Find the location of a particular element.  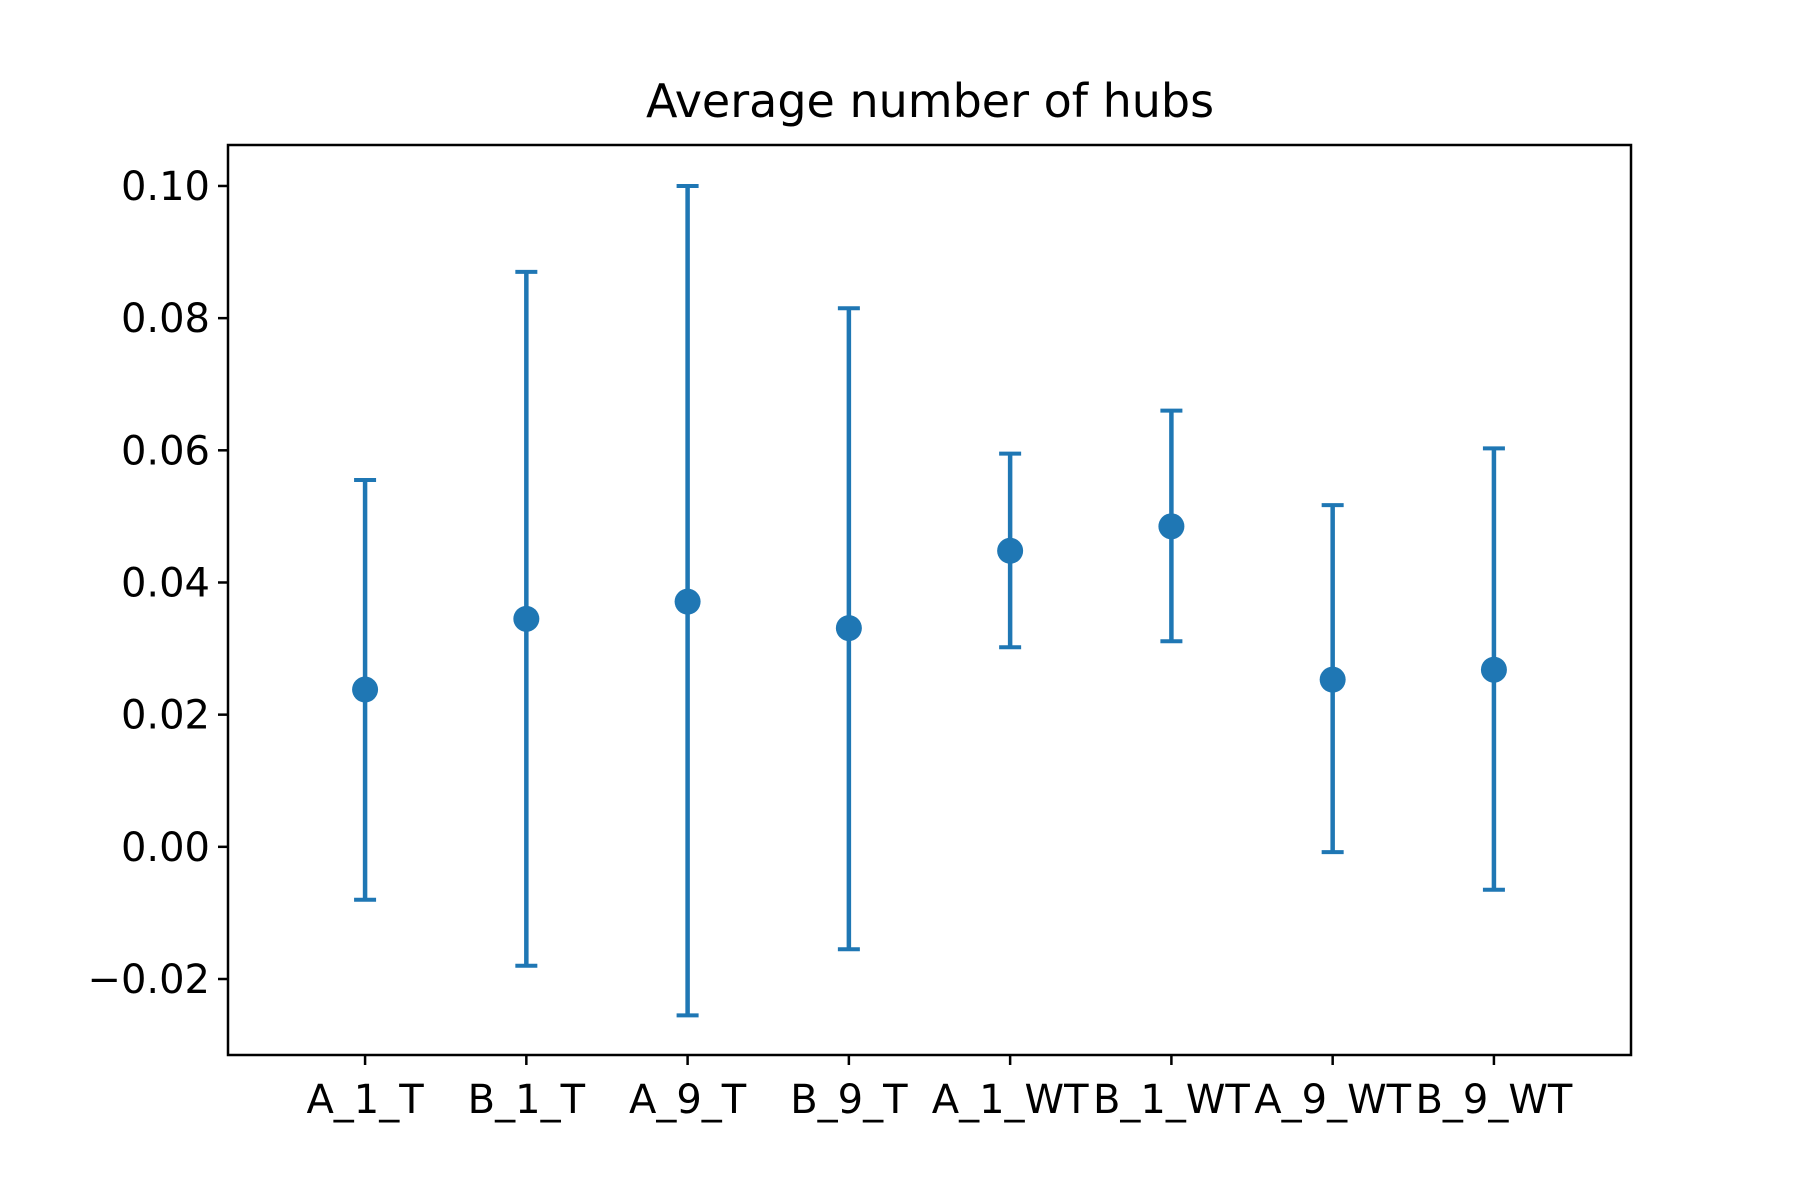

y-tick-label: −0.02 is located at coordinates (148, 980).